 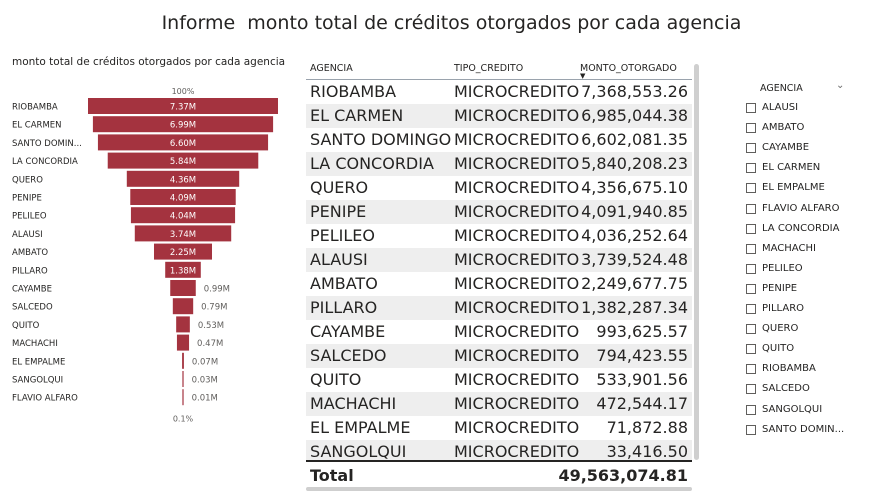 I want to click on funnel-value-label: 0.79M, so click(x=214, y=308).